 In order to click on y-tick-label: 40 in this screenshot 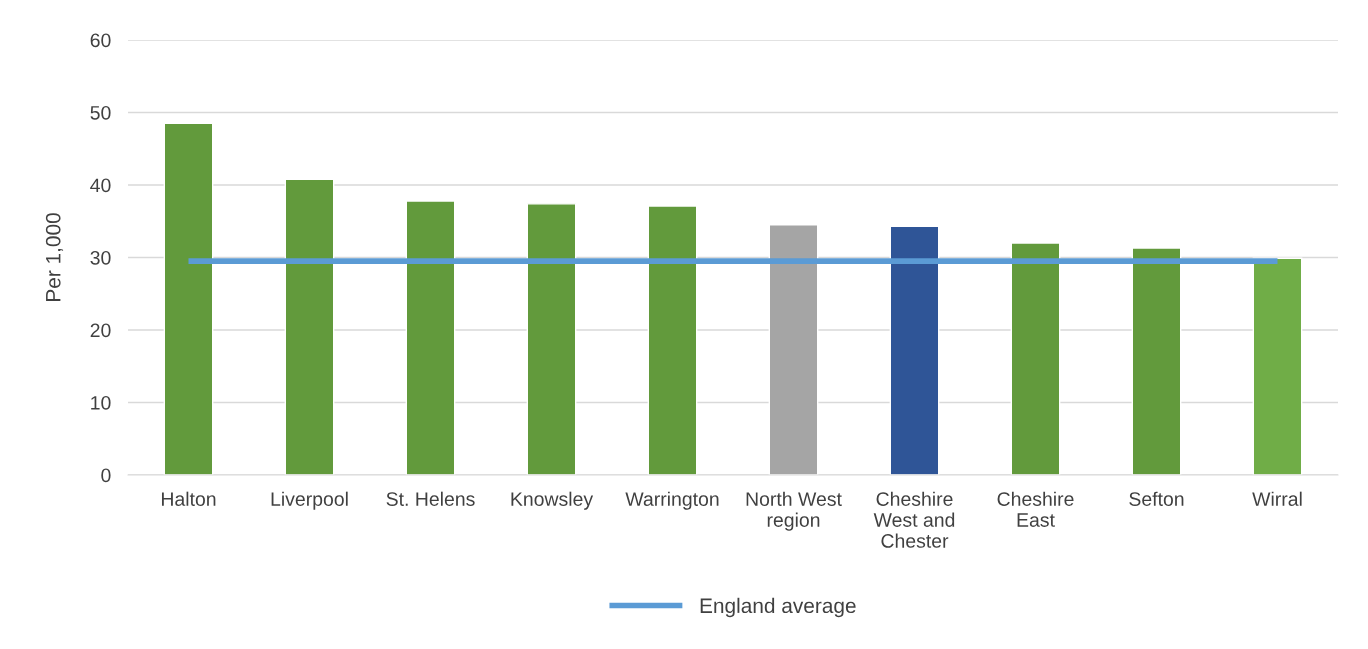, I will do `click(100, 185)`.